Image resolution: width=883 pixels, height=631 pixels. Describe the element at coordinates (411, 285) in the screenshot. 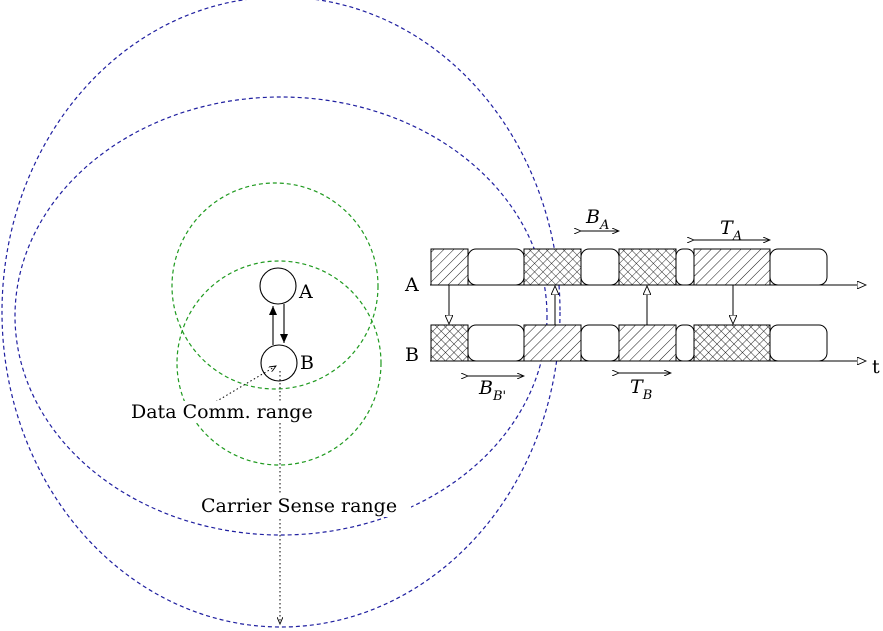

I see `timeline-row-a-label: A` at that location.